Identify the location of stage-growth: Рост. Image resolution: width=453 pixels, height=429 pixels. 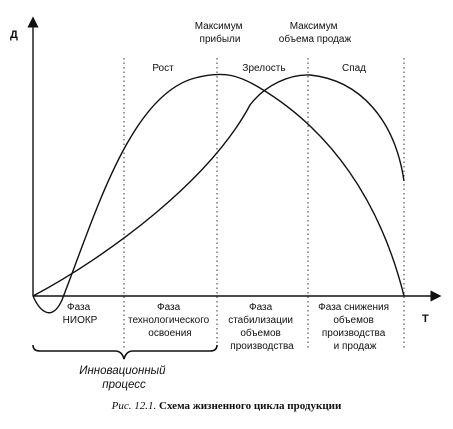
(163, 68).